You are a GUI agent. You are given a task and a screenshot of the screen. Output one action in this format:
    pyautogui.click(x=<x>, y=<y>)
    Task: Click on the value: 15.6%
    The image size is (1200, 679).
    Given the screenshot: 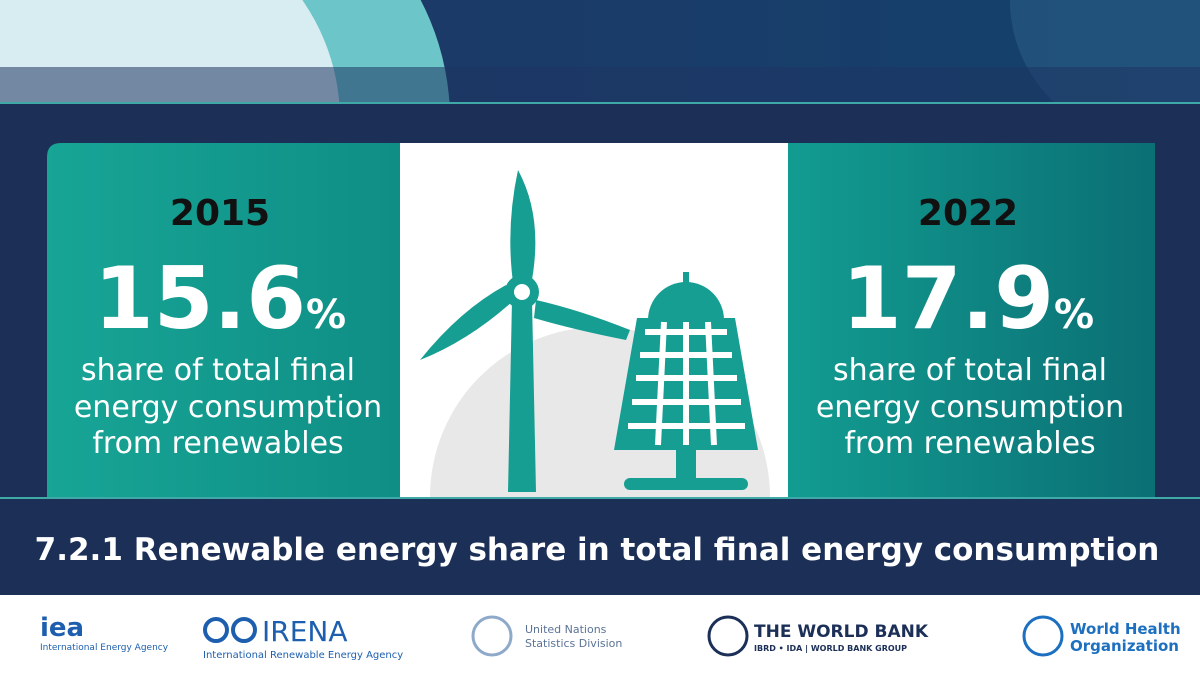 What is the action you would take?
    pyautogui.click(x=220, y=299)
    